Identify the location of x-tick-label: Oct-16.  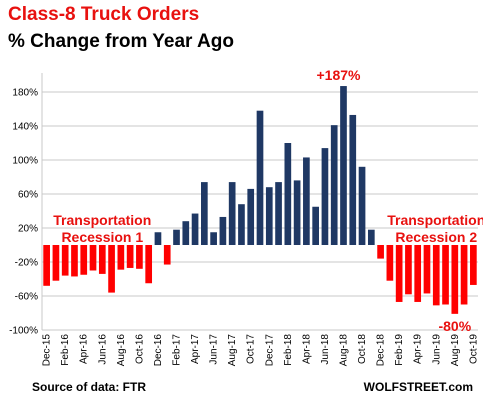
(139, 349).